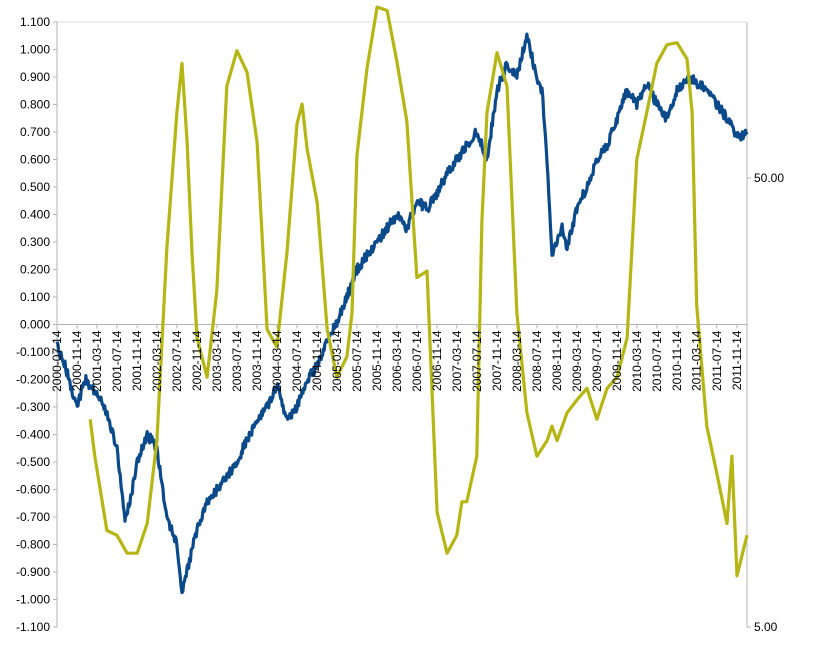 The image size is (816, 650). Describe the element at coordinates (117, 361) in the screenshot. I see `x-tick-label: 2001-07-14` at that location.